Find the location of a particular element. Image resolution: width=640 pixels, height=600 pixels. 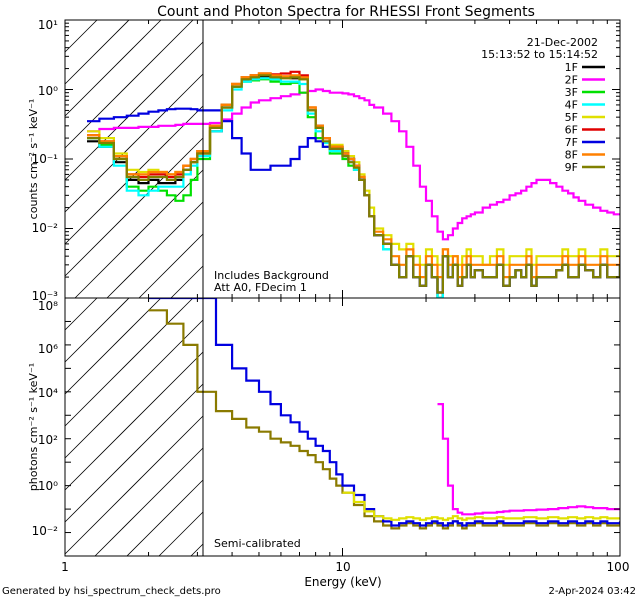

x-axis-label: Energy (keV) is located at coordinates (342, 582).